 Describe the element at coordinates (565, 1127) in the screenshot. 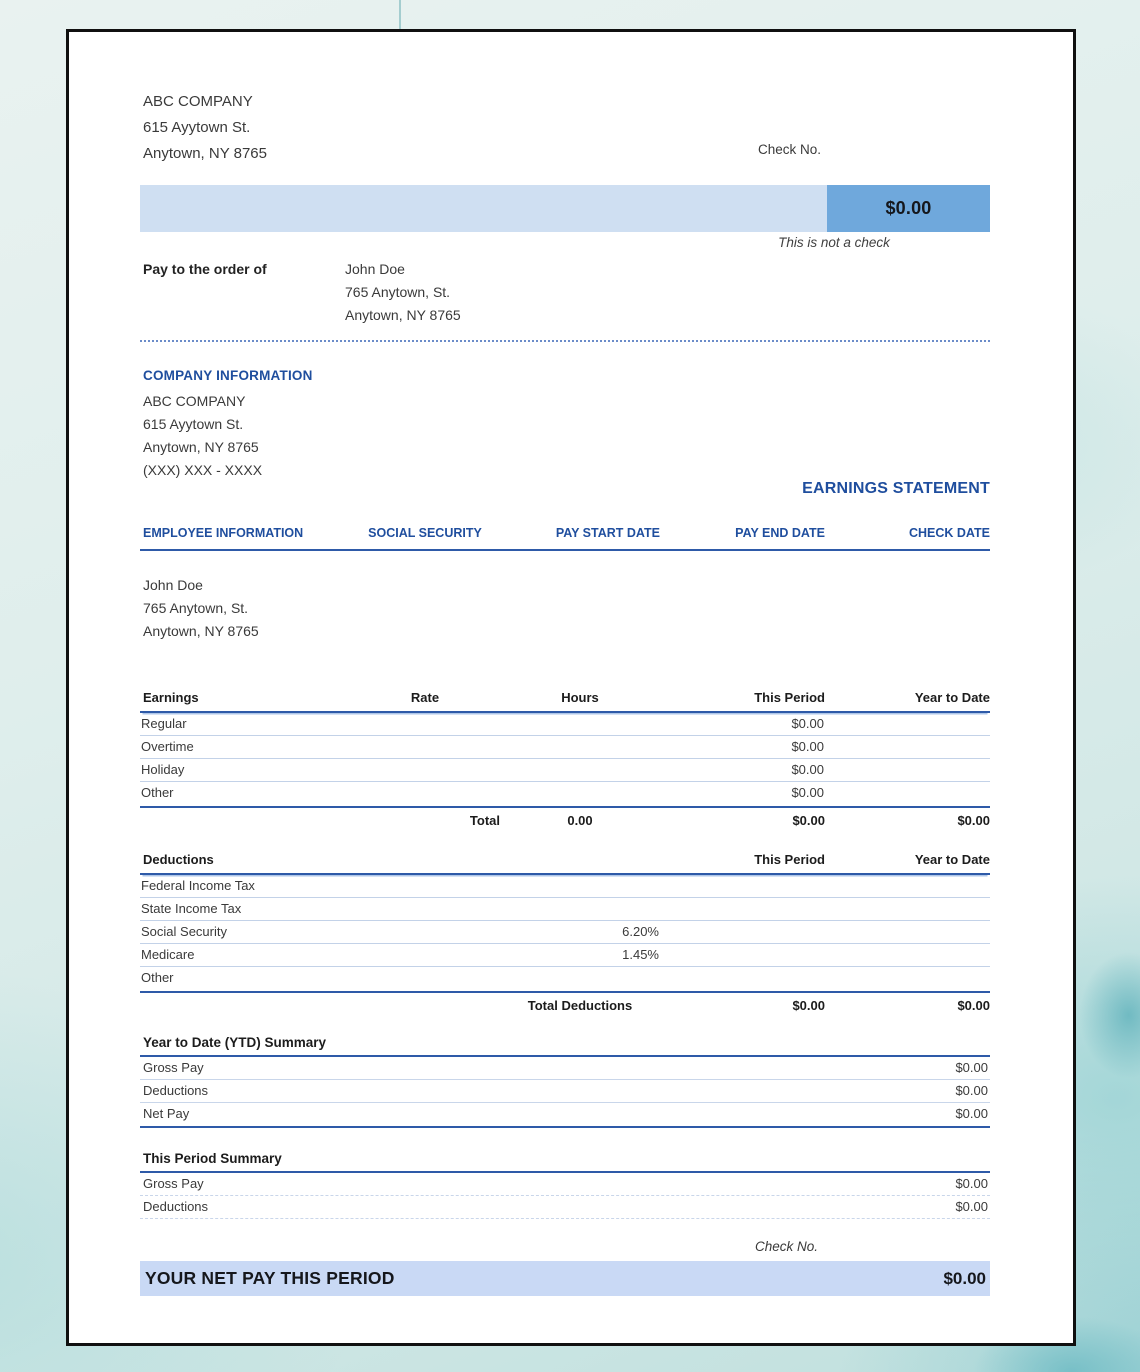

I see `ytd-summary-bottom-rule` at that location.